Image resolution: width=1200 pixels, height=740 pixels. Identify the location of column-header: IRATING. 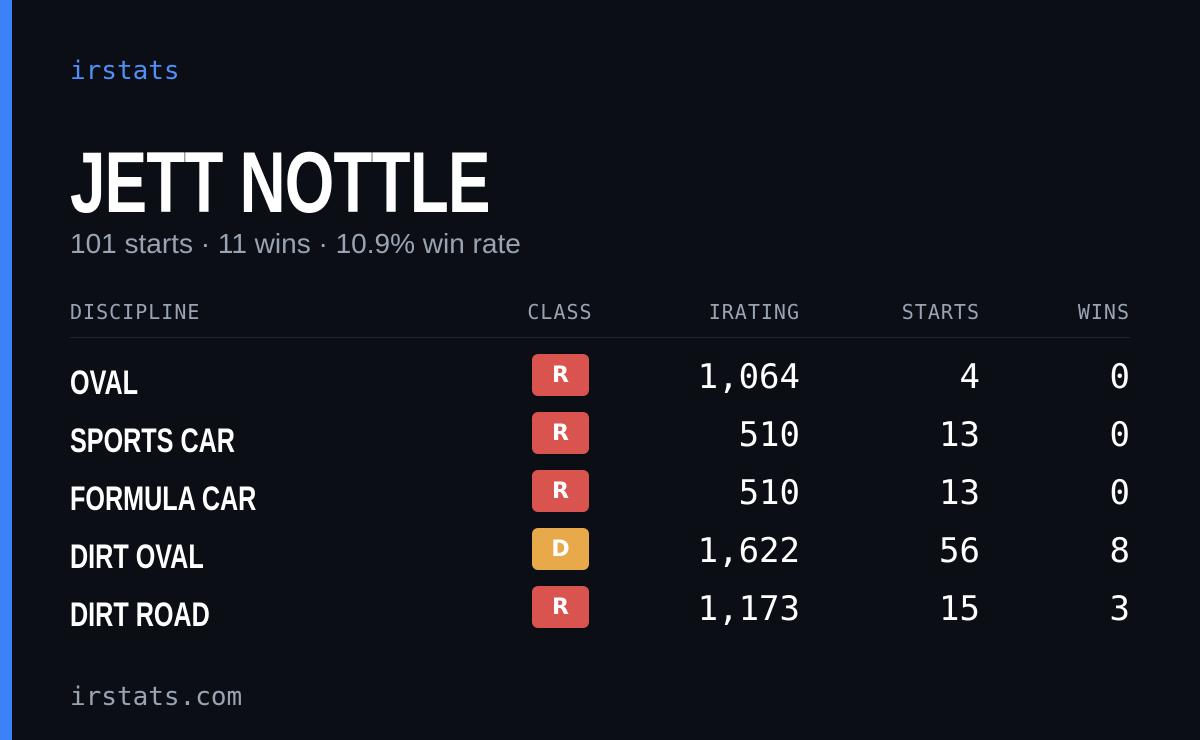
(754, 312).